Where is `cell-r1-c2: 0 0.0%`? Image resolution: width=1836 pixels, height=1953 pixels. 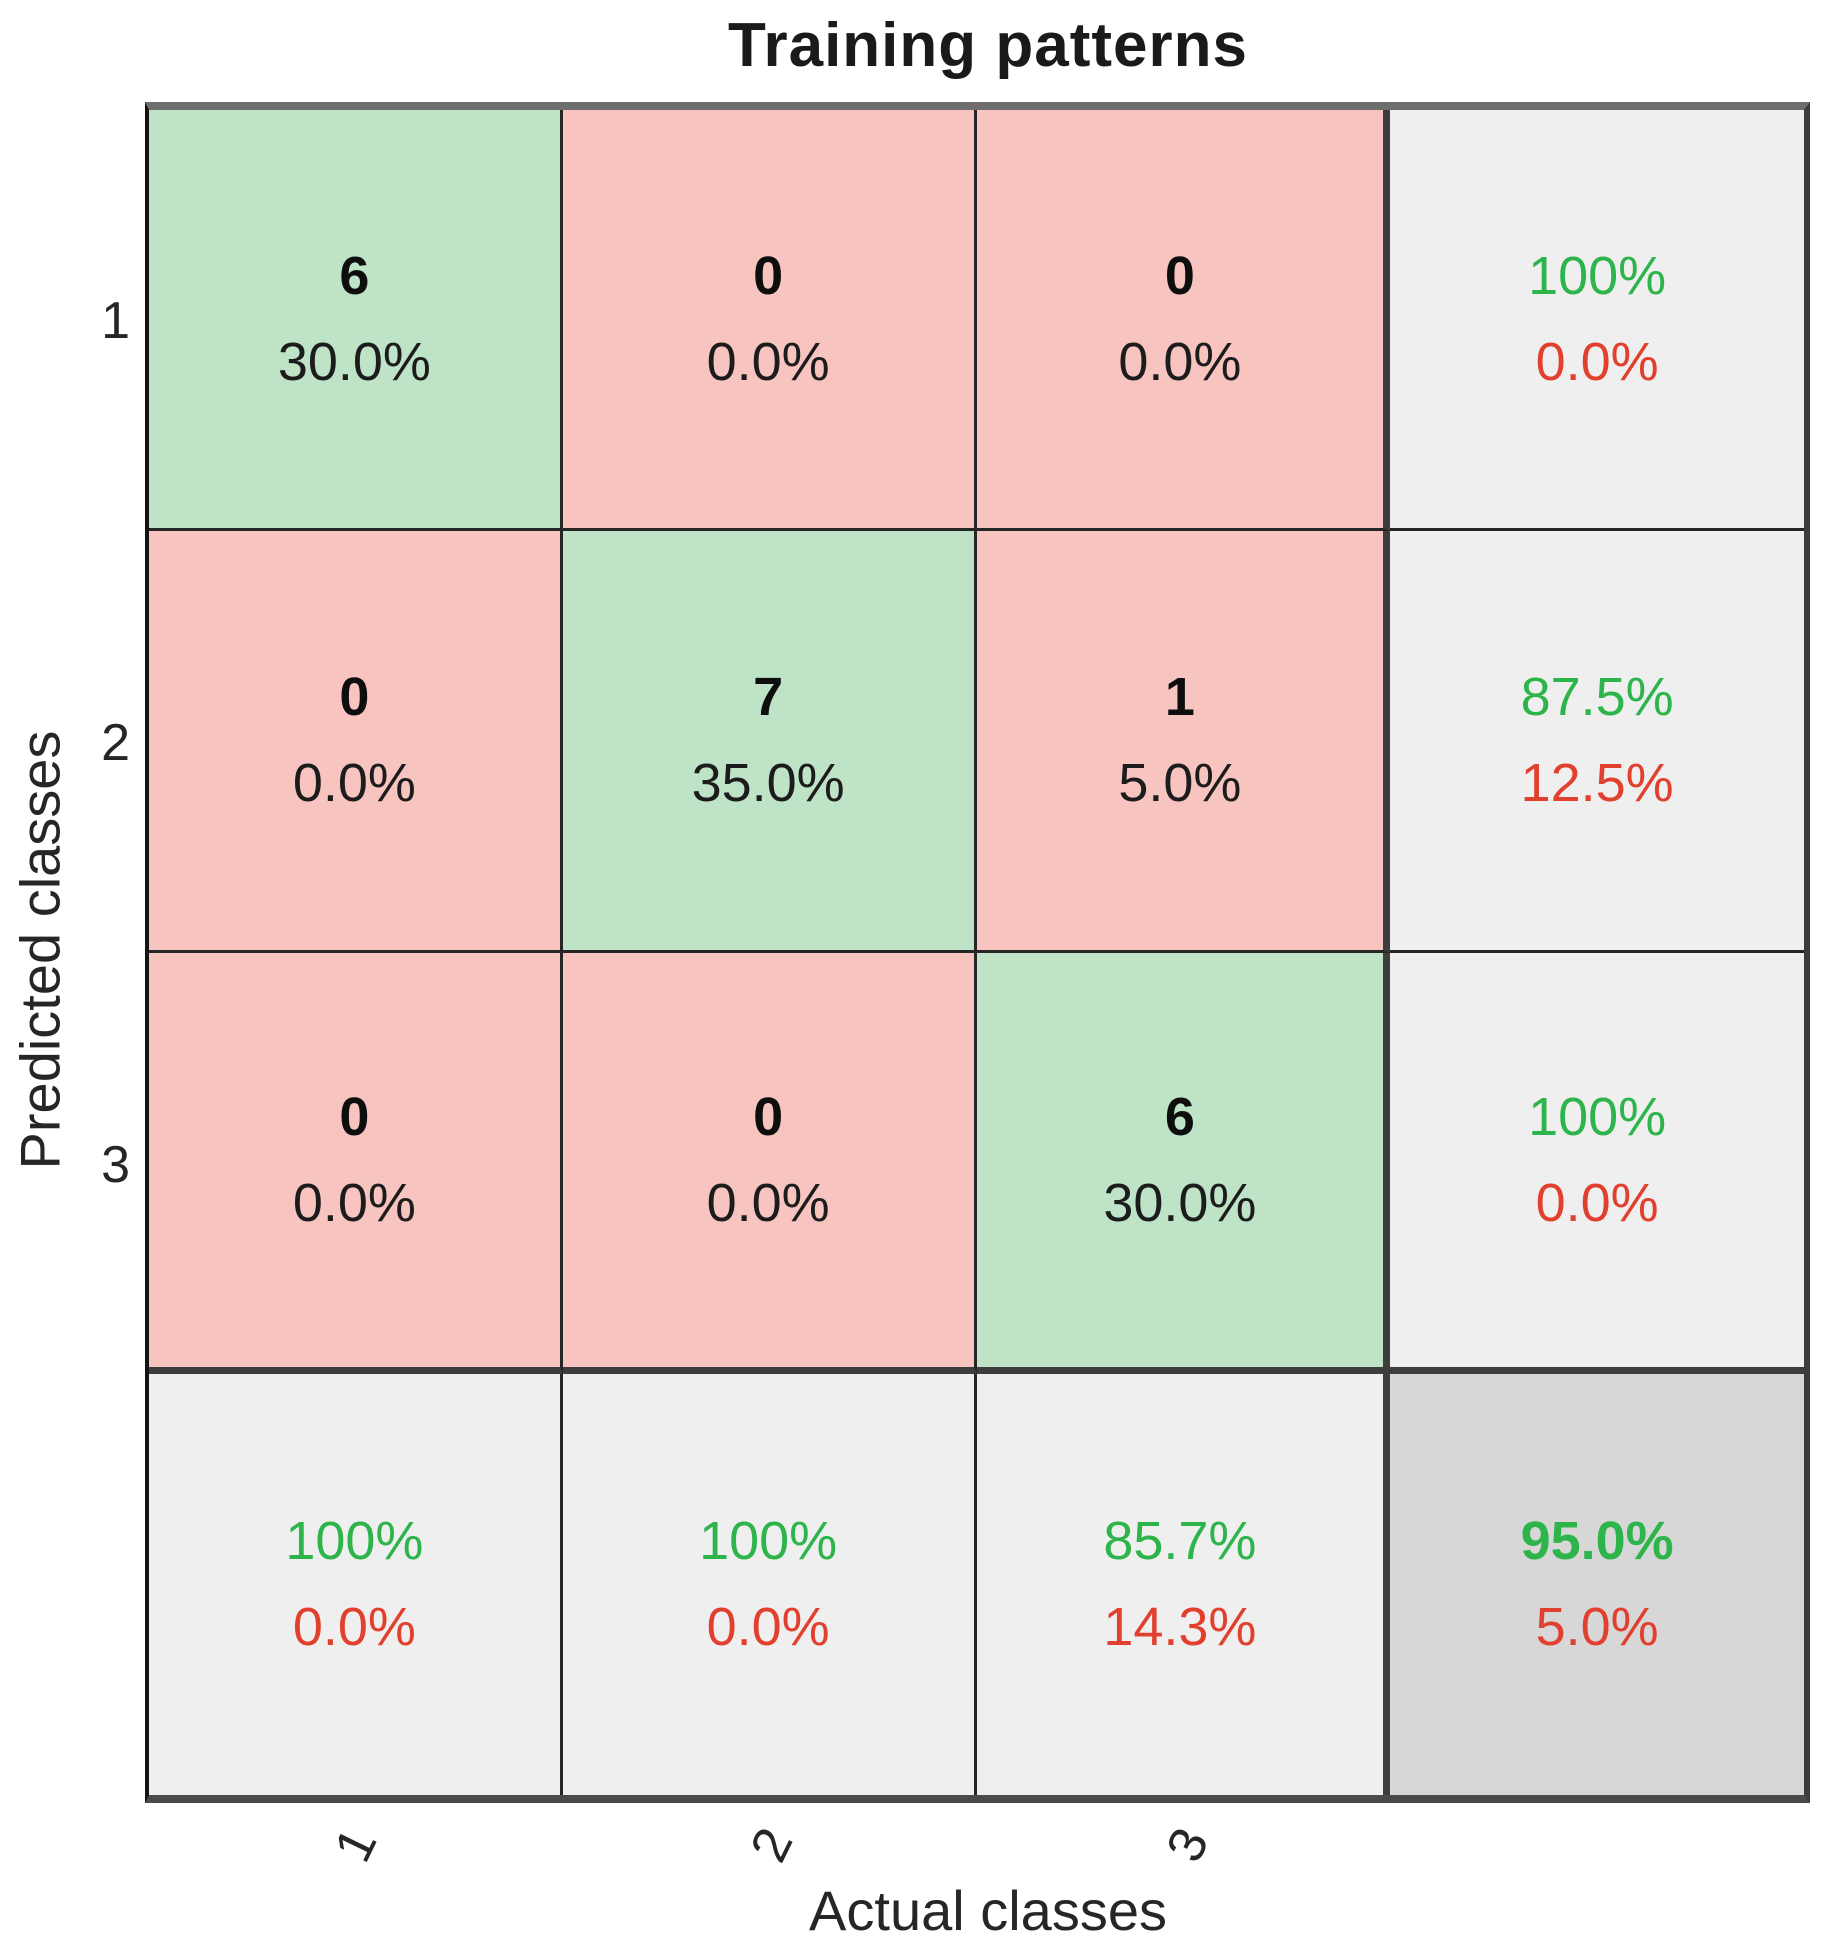 cell-r1-c2: 0 0.0% is located at coordinates (769, 321).